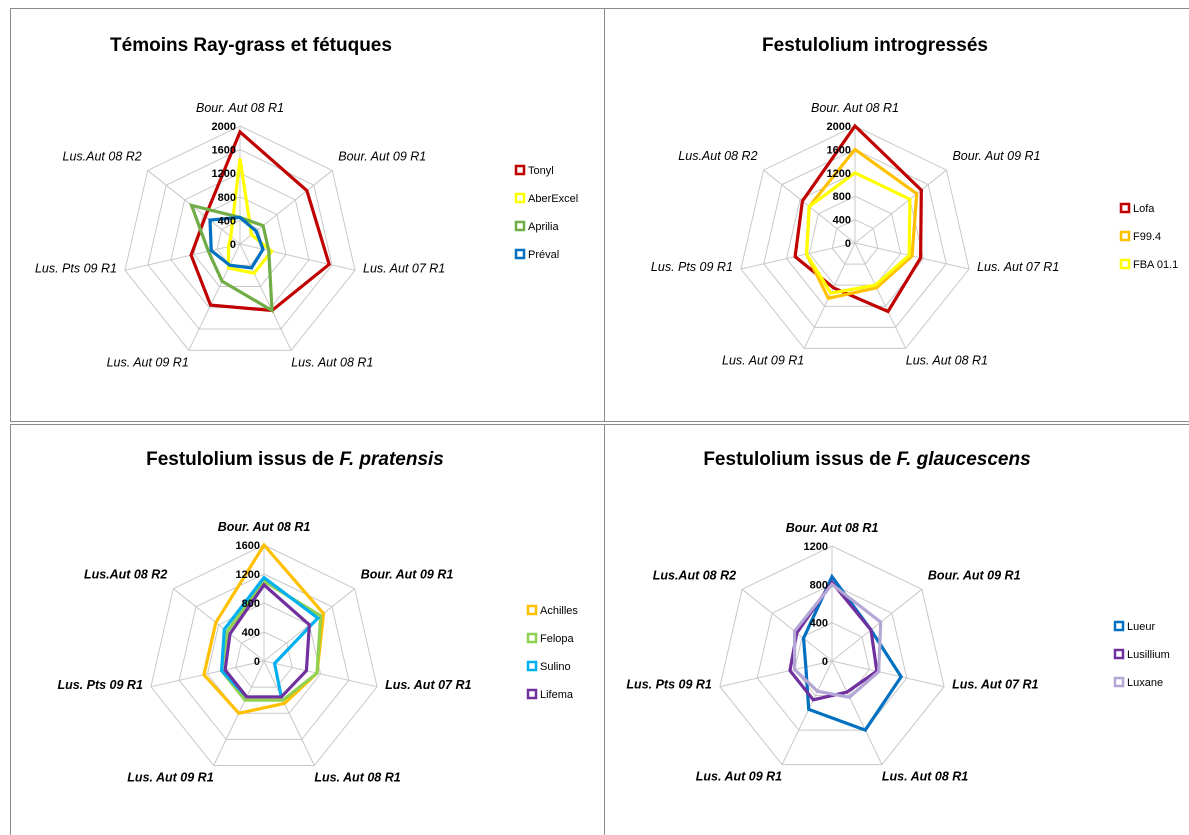  What do you see at coordinates (837, 640) in the screenshot?
I see `series-line-luxane` at bounding box center [837, 640].